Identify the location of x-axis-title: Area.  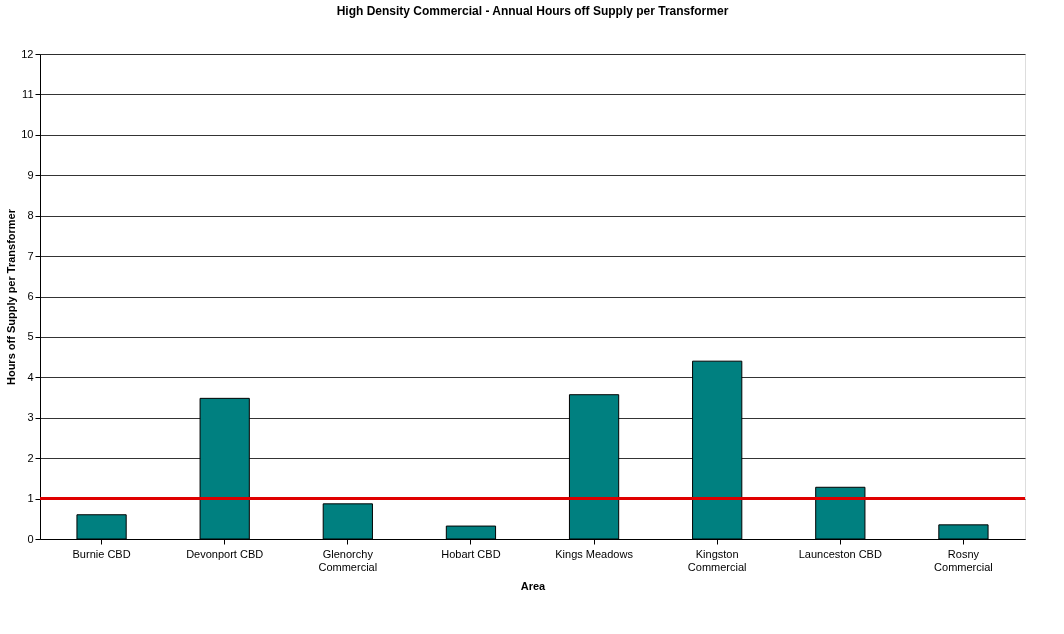
(533, 585).